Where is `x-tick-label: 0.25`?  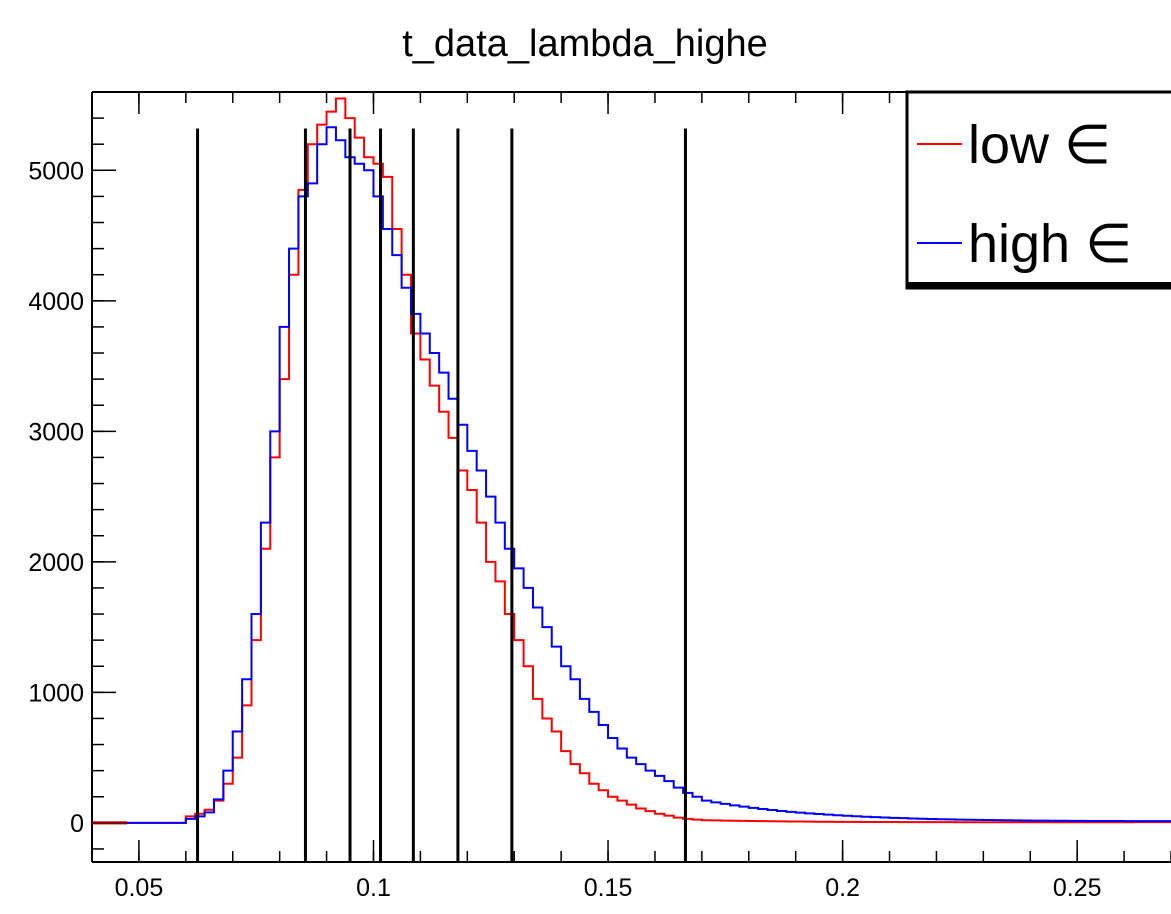
x-tick-label: 0.25 is located at coordinates (1077, 888).